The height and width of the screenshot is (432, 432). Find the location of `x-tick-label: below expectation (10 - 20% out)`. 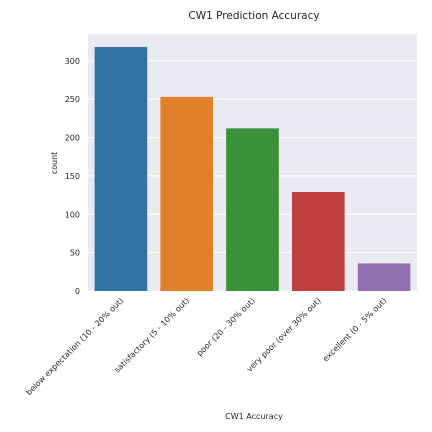

x-tick-label: below expectation (10 - 20% out) is located at coordinates (74, 346).